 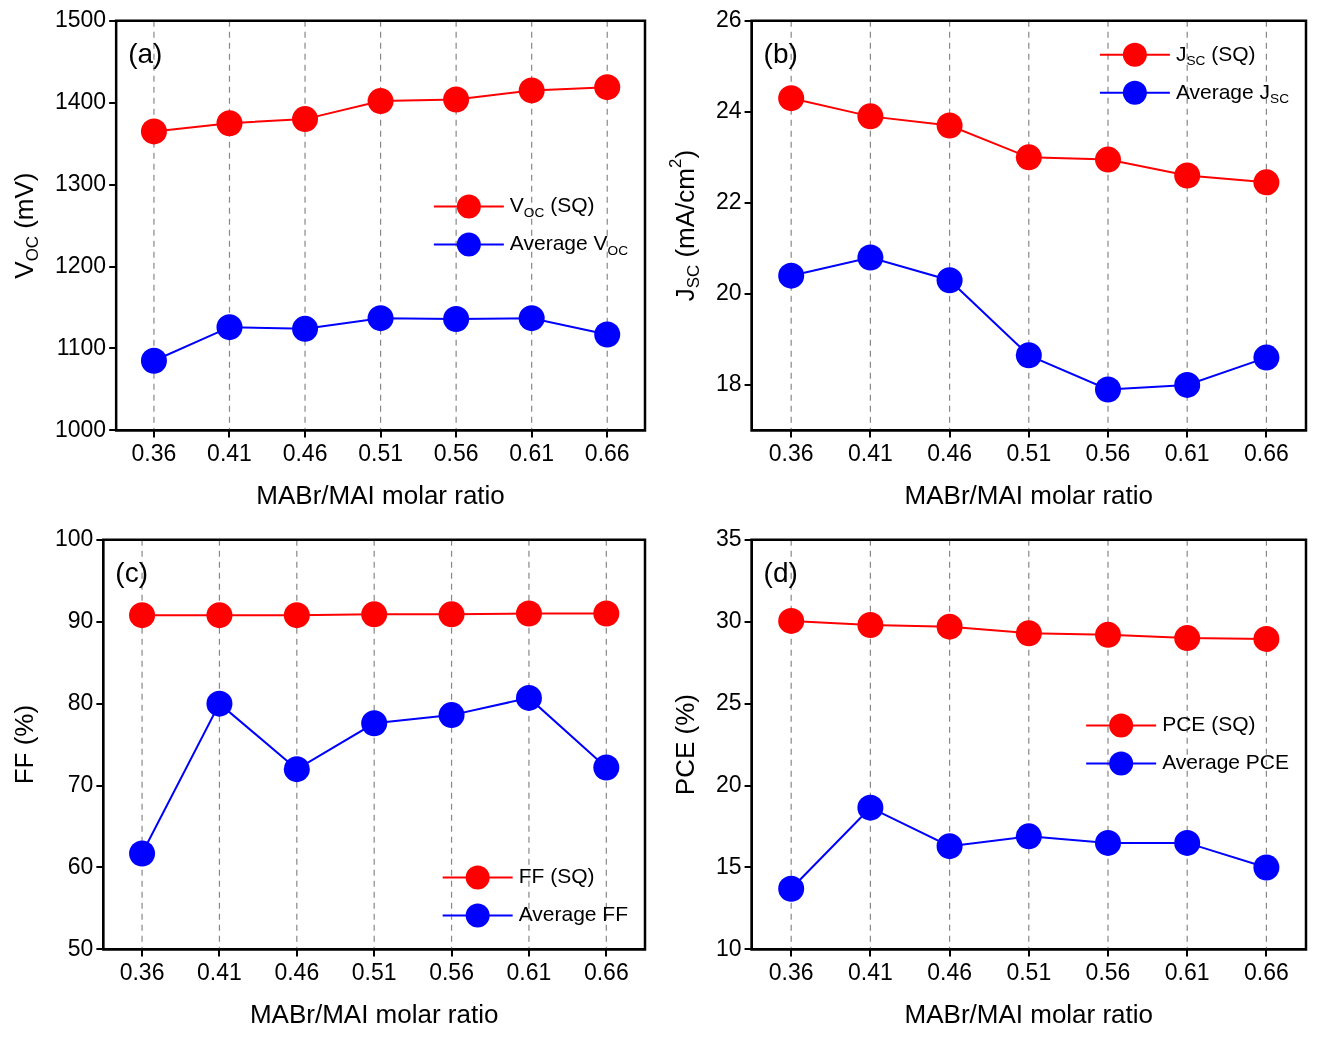 What do you see at coordinates (556, 876) in the screenshot?
I see `legend-label: FF (SQ)` at bounding box center [556, 876].